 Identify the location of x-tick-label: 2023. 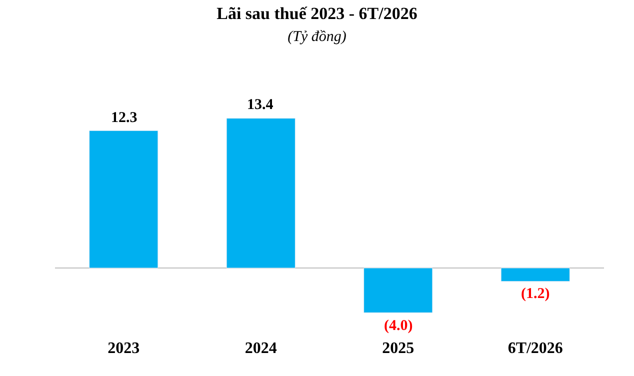
(124, 348).